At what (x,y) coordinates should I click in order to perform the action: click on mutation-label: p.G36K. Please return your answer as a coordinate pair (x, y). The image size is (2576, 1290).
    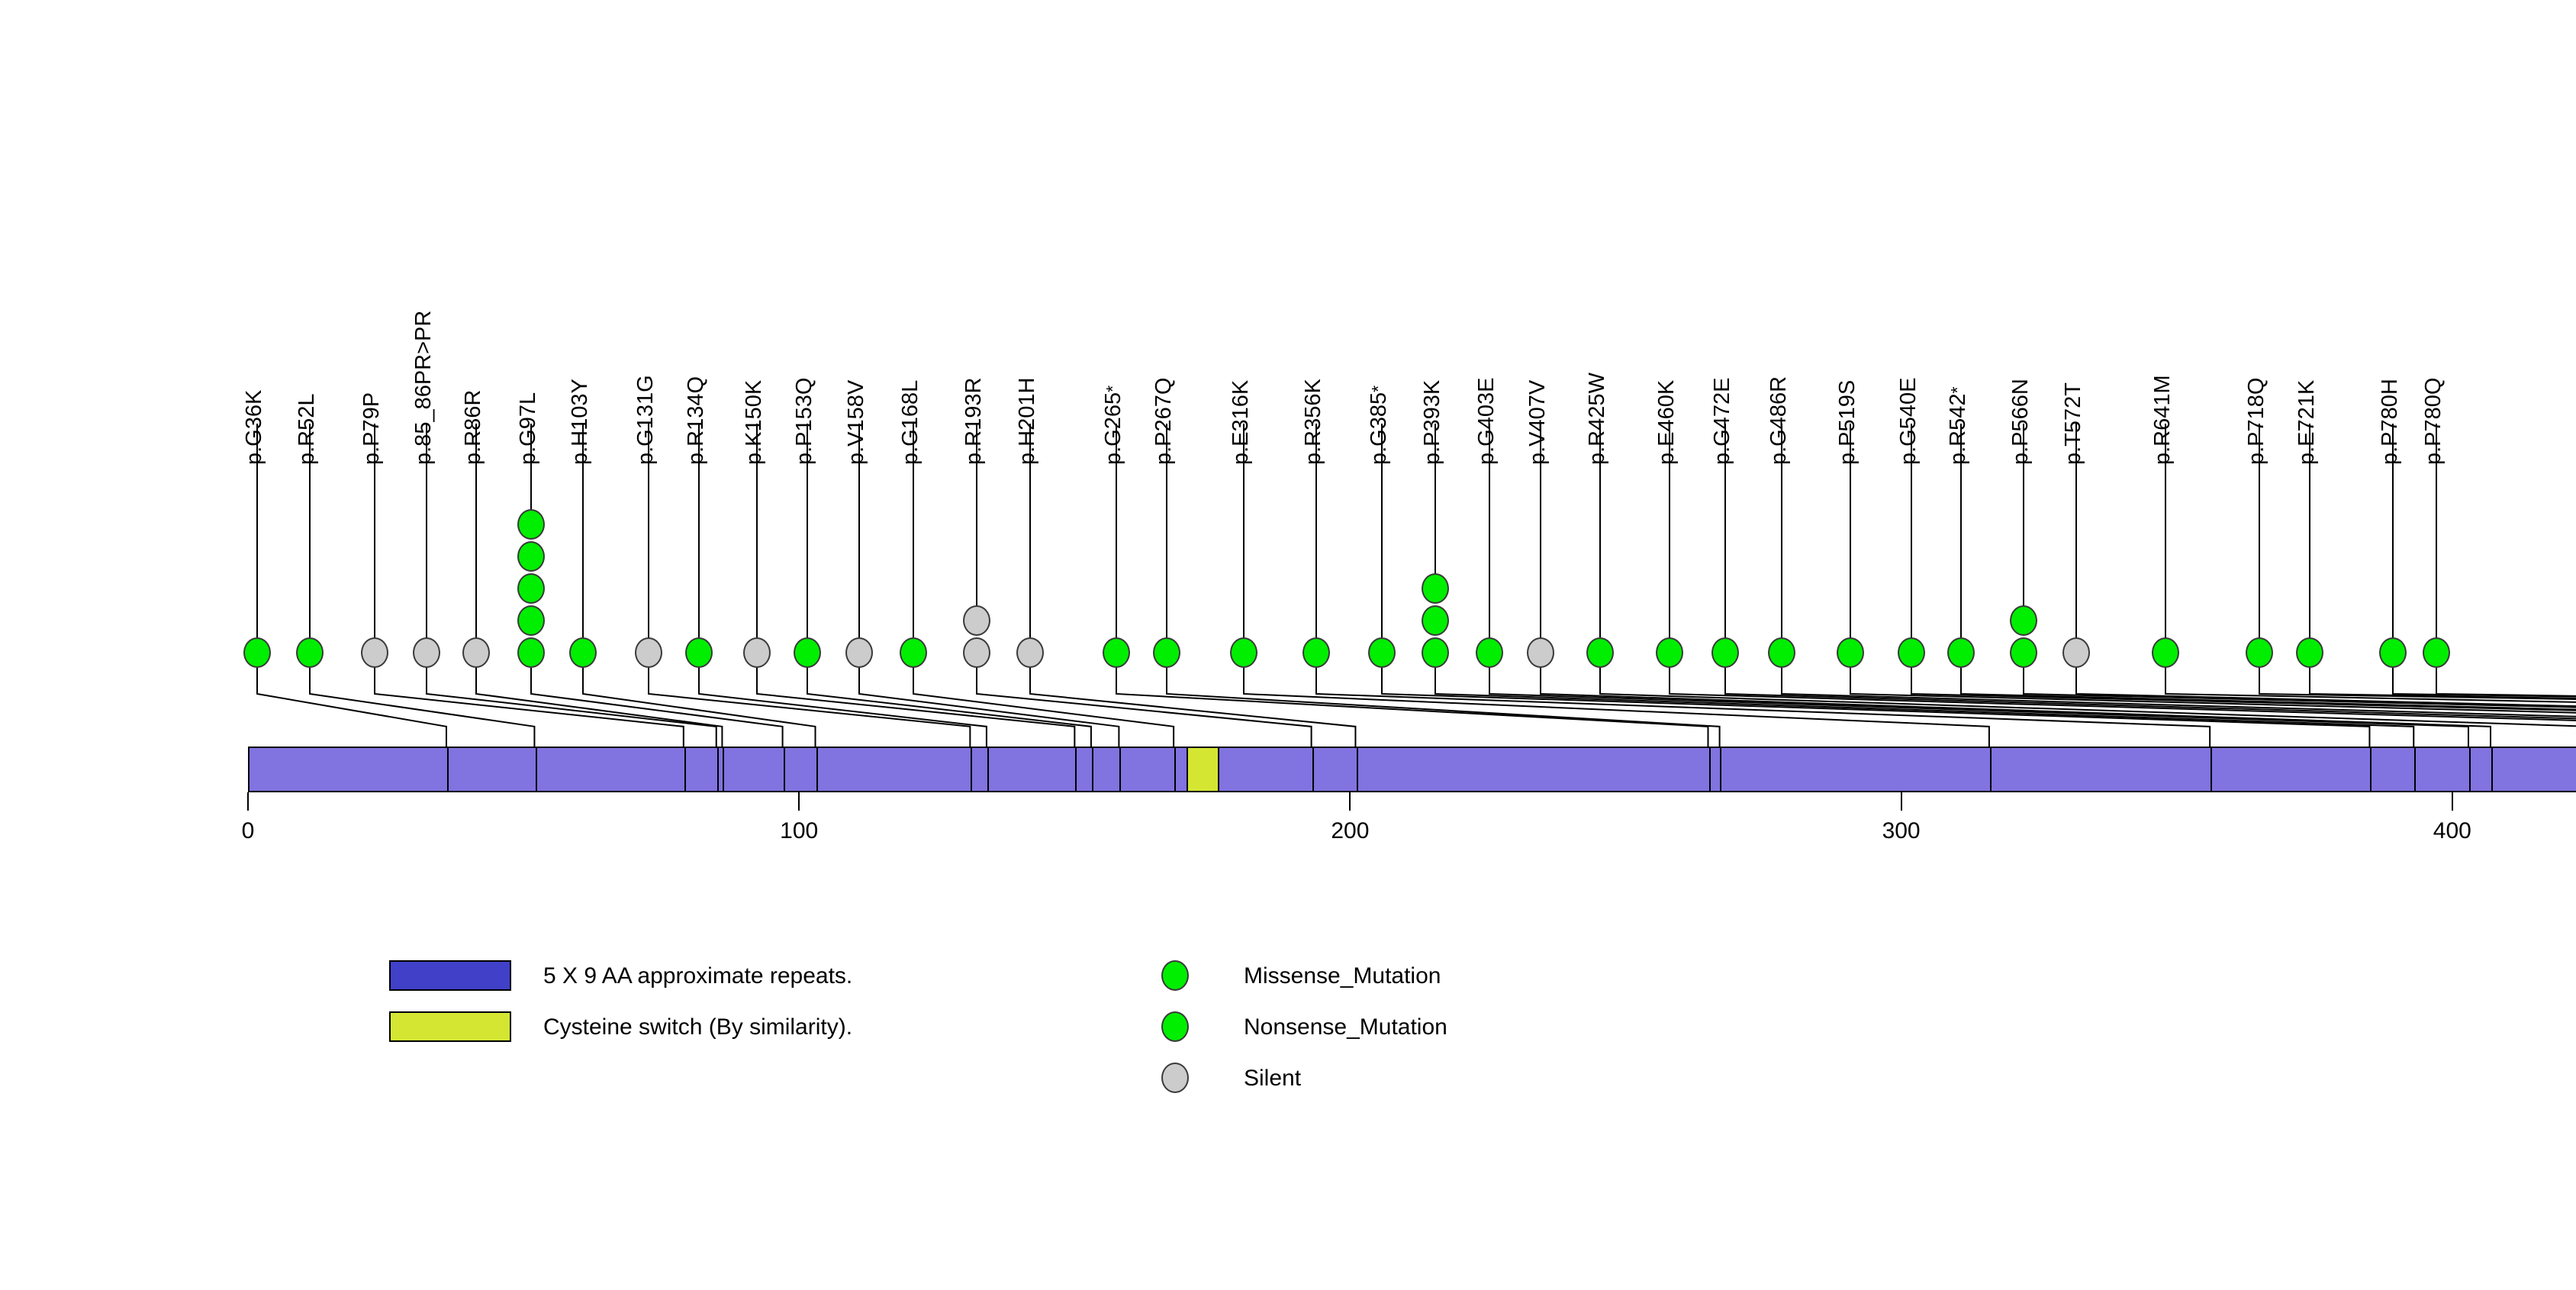
    Looking at the image, I should click on (254, 427).